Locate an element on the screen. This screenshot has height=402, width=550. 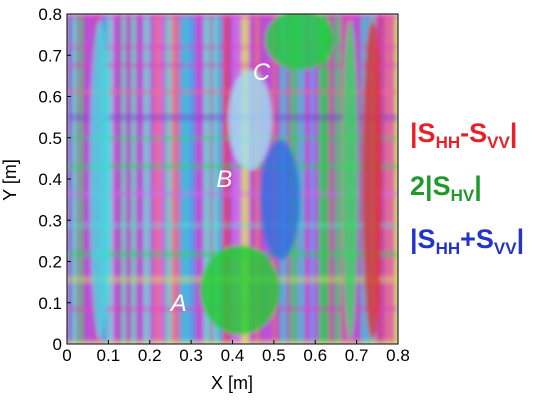
y-tick-label: 0.2 is located at coordinates (50, 262).